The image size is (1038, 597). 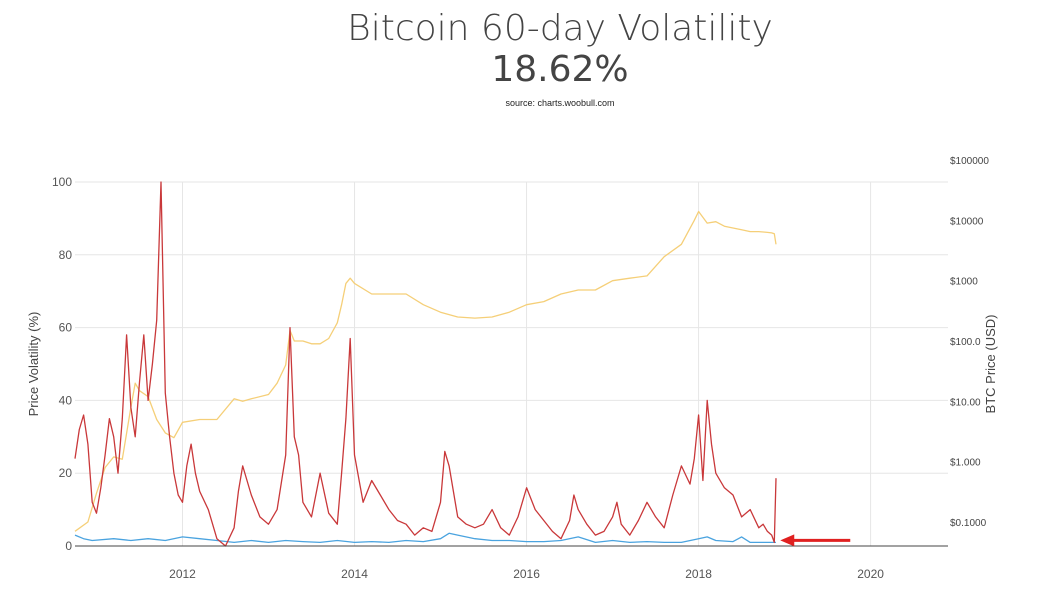 What do you see at coordinates (425, 538) in the screenshot?
I see `secondary-volatility-line` at bounding box center [425, 538].